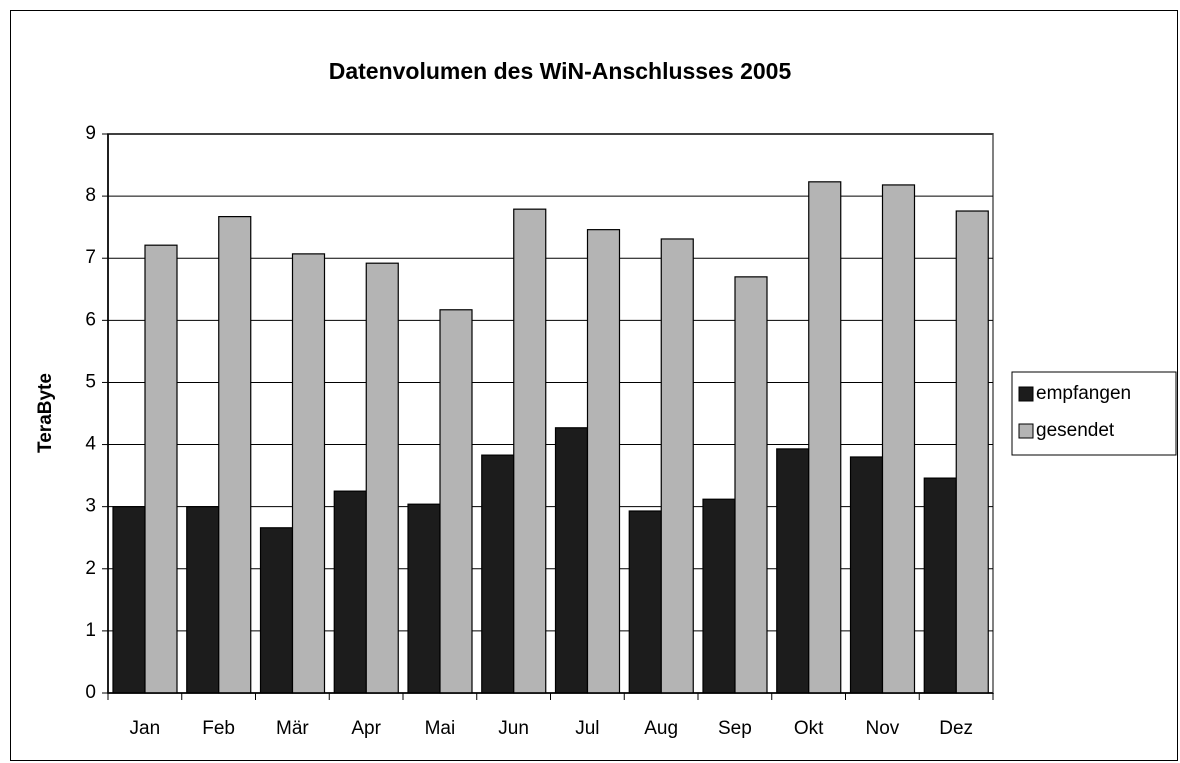  What do you see at coordinates (90, 133) in the screenshot?
I see `y-tick-label: 9` at bounding box center [90, 133].